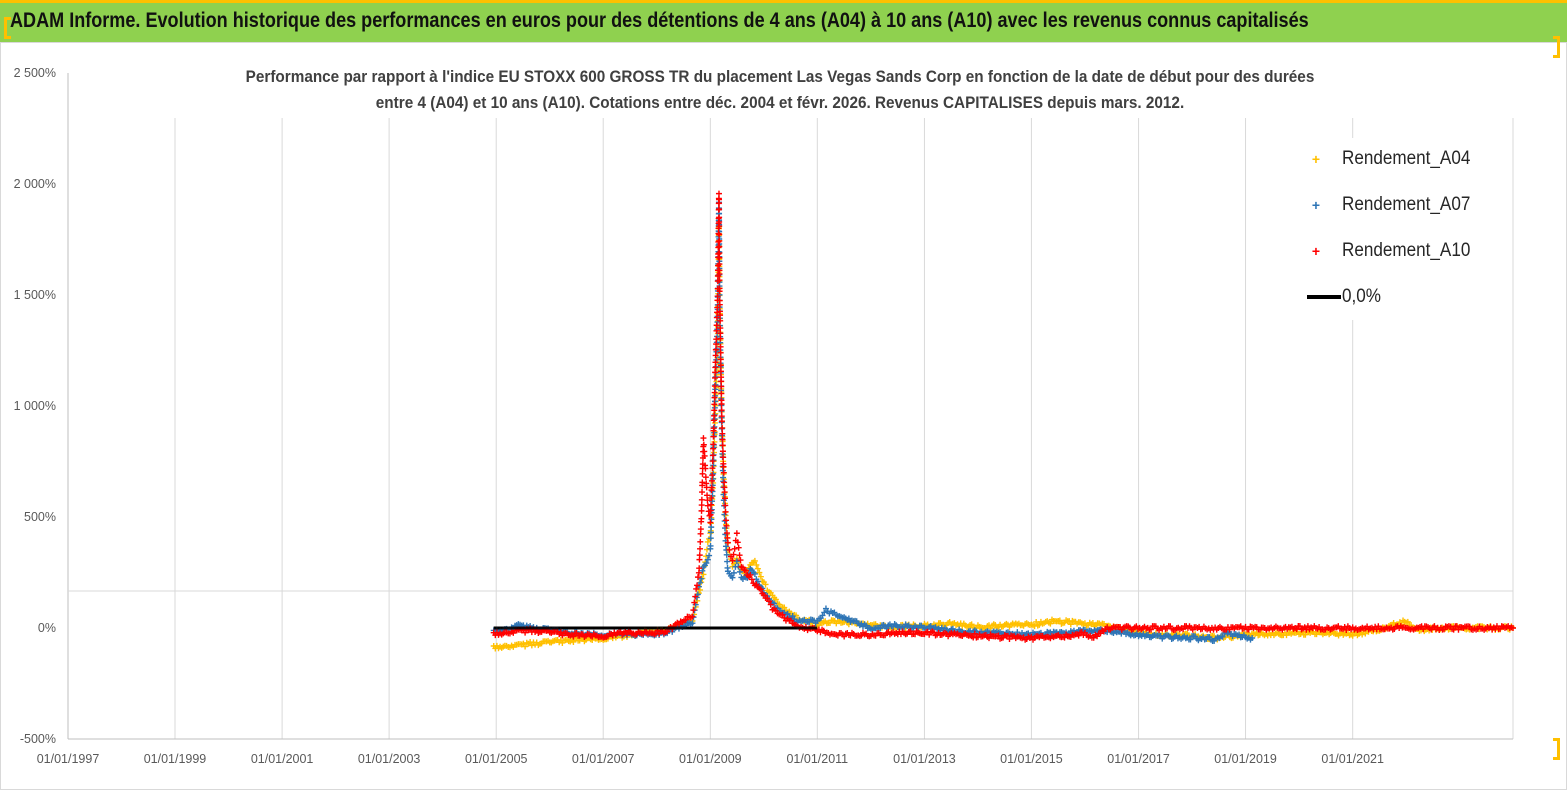 This screenshot has width=1567, height=790. Describe the element at coordinates (1138, 759) in the screenshot. I see `x-tick-label: 01/01/2017` at that location.